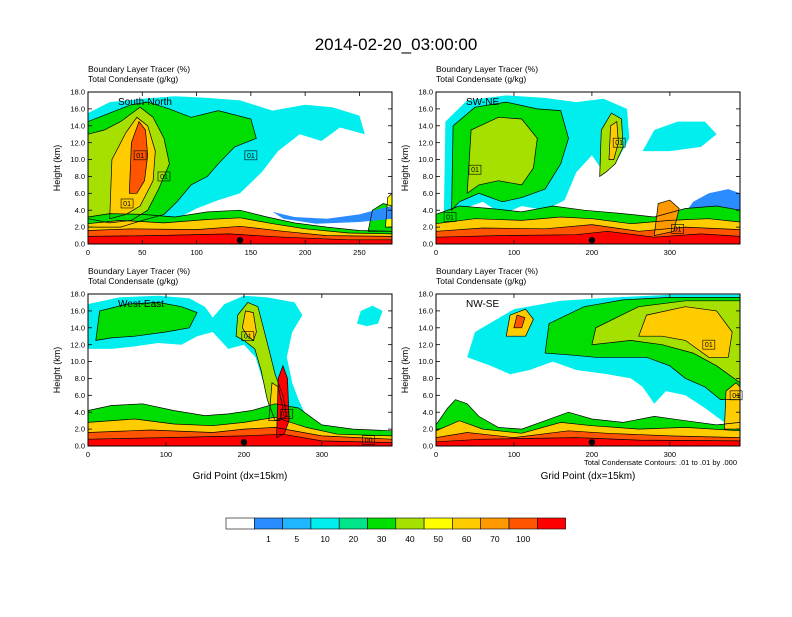  I want to click on y-tick-label-0: 0.0, so click(80, 446).